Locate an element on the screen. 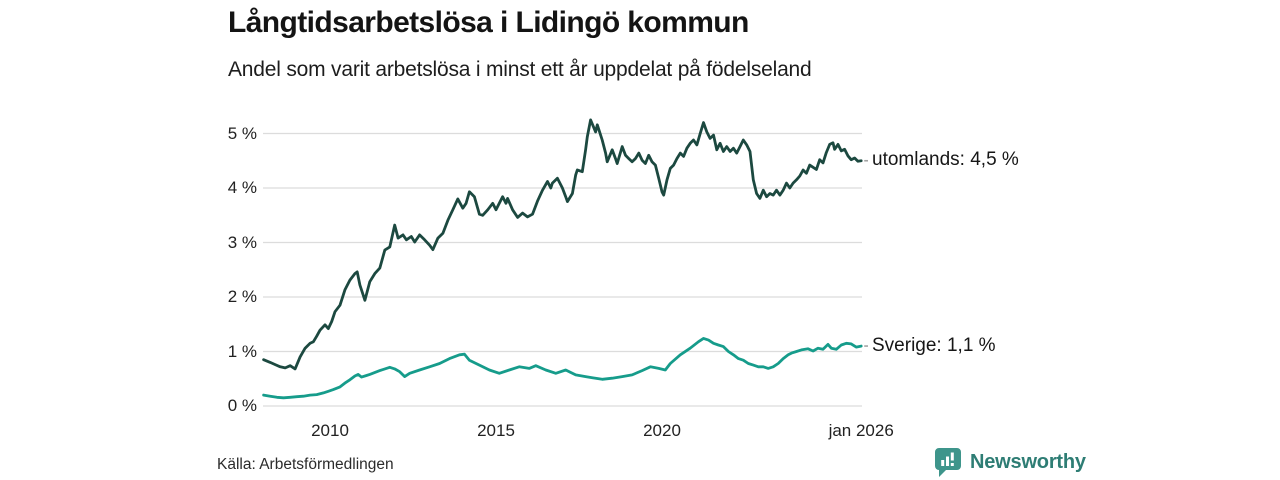 The height and width of the screenshot is (480, 1280). x-tick-label: 2010 is located at coordinates (330, 430).